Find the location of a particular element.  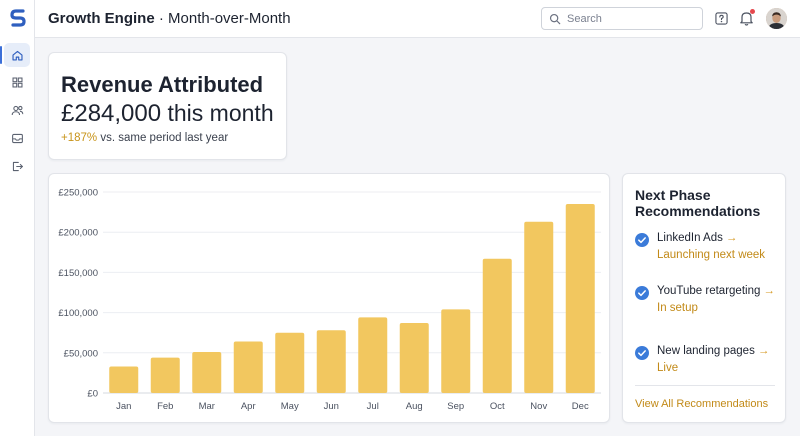

recommendations-title: Next Phase Recommendations is located at coordinates (698, 203).